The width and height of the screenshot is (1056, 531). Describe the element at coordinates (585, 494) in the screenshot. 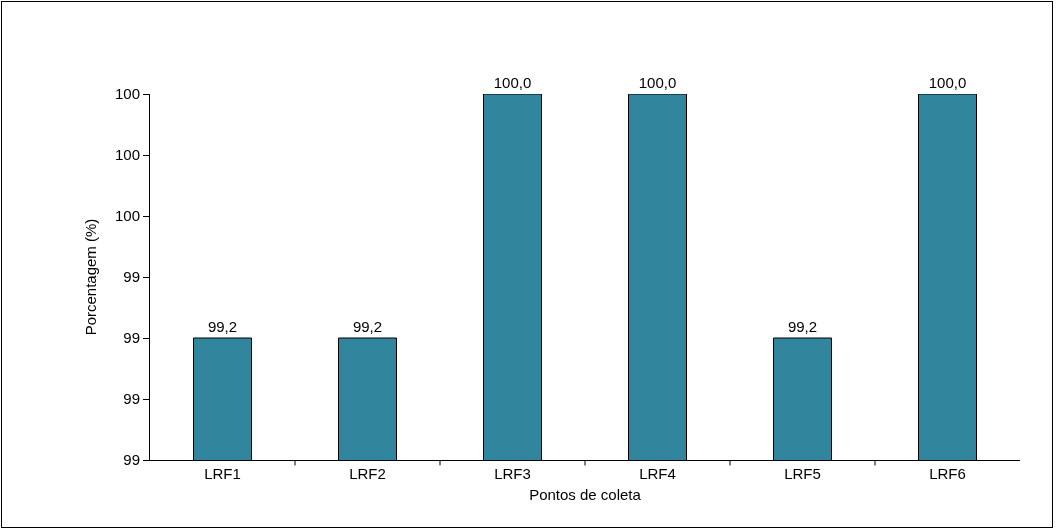

I see `x-axis-title: Pontos de coleta` at that location.